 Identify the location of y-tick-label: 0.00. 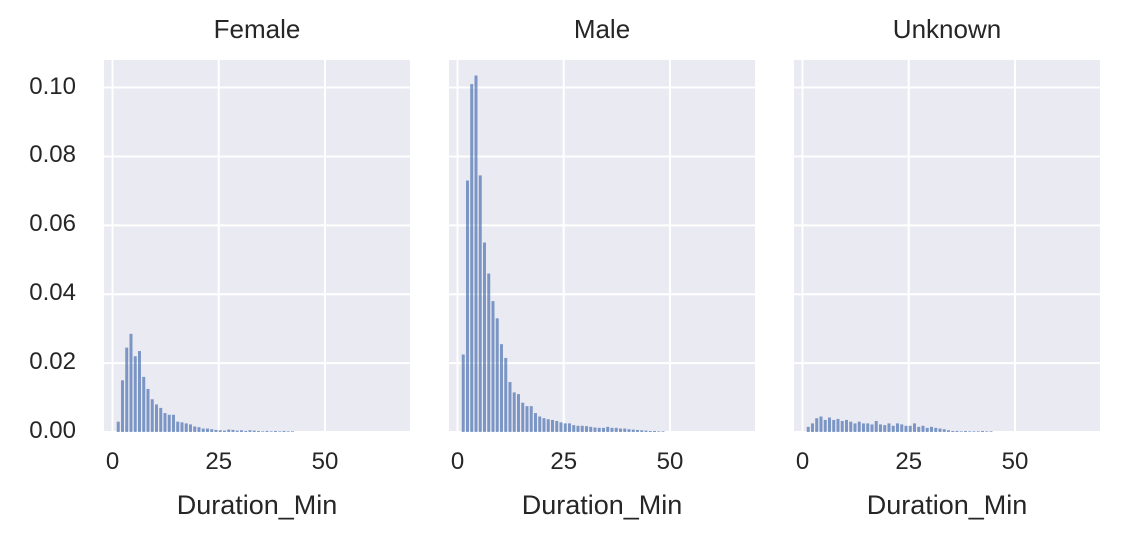
(52, 430).